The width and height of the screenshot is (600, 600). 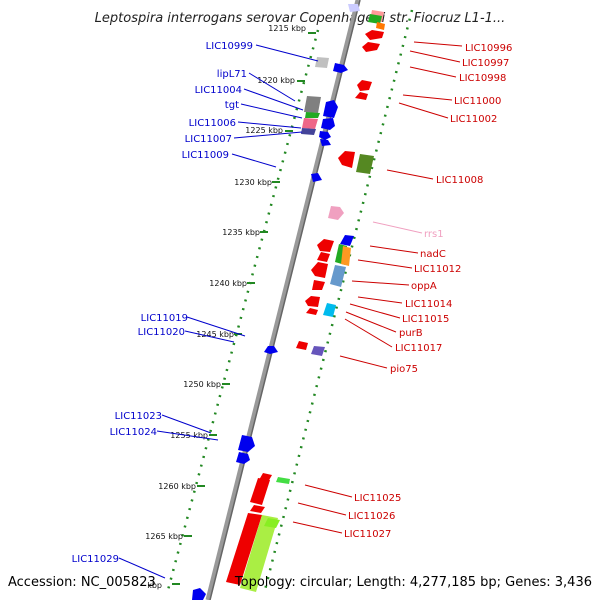 What do you see at coordinates (241, 232) in the screenshot?
I see `tick-label: 1235 kbp` at bounding box center [241, 232].